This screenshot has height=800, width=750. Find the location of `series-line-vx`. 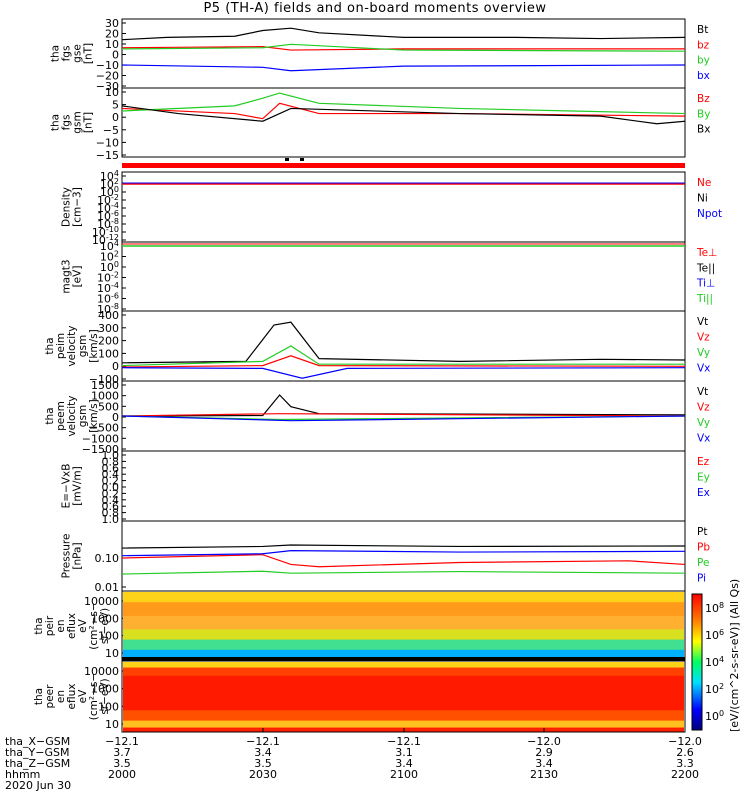

series-line-vx is located at coordinates (403, 418).